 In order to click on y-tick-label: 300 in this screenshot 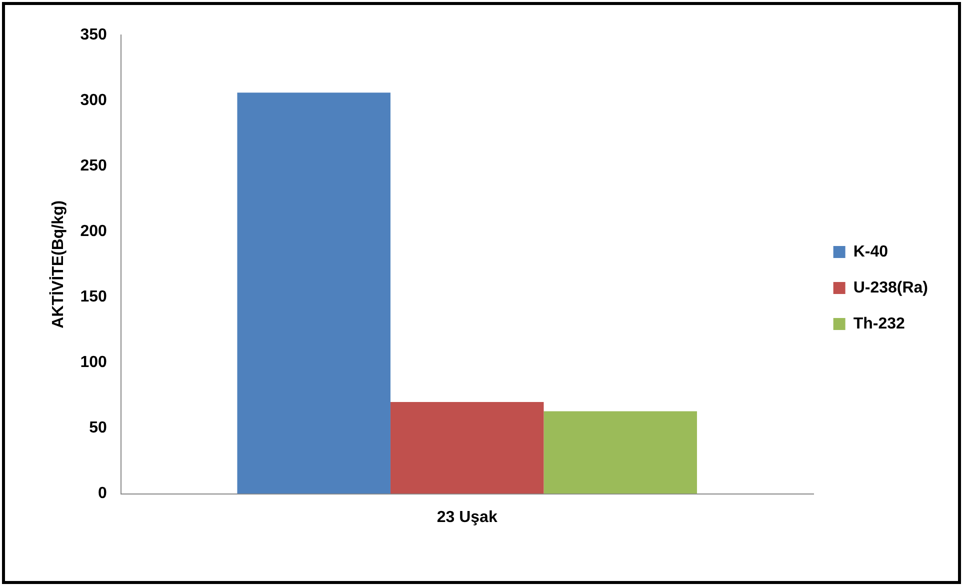, I will do `click(93, 100)`.